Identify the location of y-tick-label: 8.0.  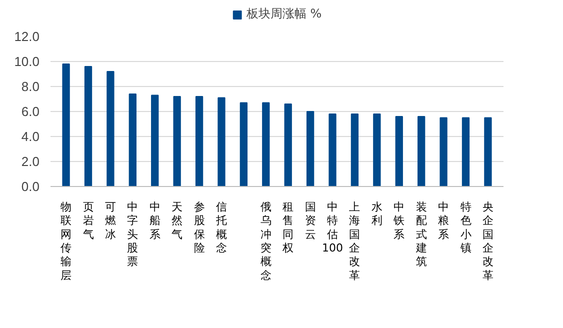
(30, 86).